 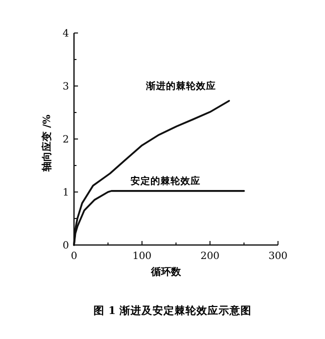 What do you see at coordinates (47, 143) in the screenshot?
I see `y-axis-title: 轴向应变 /%` at bounding box center [47, 143].